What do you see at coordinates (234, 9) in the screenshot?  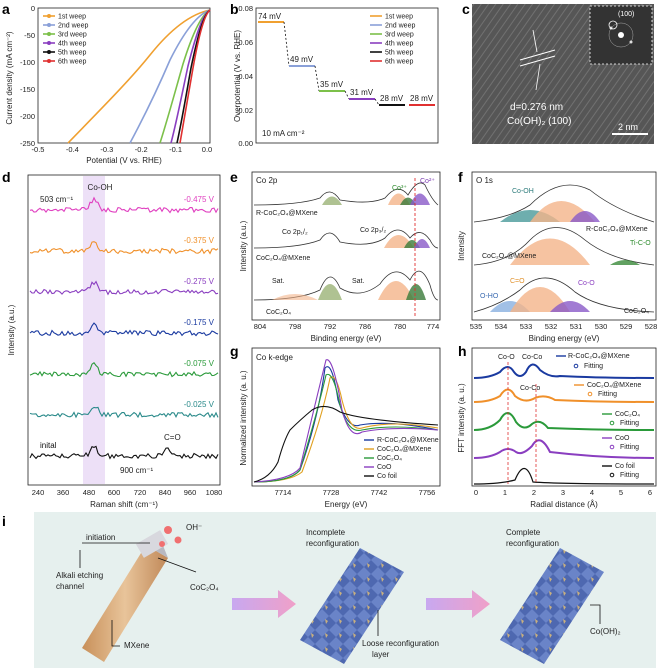 I see `panel-label-b: b` at bounding box center [234, 9].